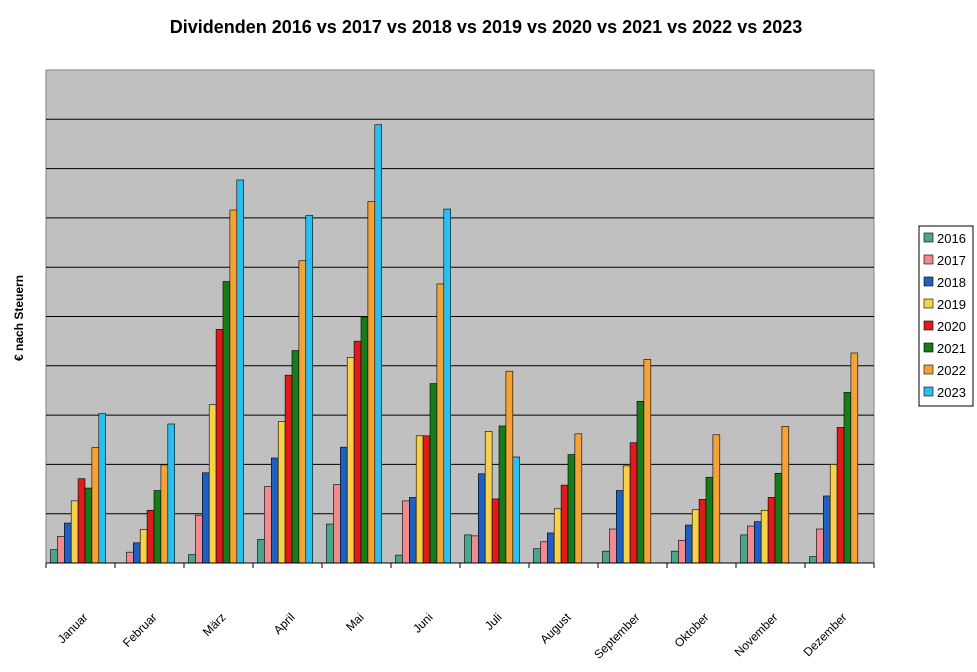  What do you see at coordinates (19, 318) in the screenshot?
I see `y-axis-label: € nach Steuern` at bounding box center [19, 318].